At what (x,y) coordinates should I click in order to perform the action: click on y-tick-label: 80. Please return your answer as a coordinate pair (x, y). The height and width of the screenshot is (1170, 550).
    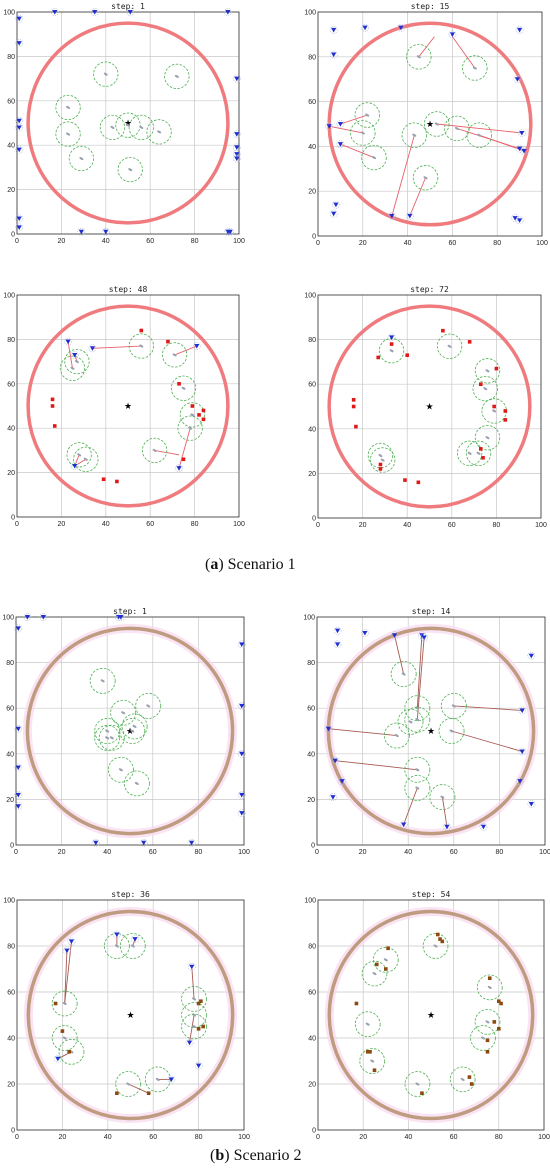
    Looking at the image, I should click on (11, 947).